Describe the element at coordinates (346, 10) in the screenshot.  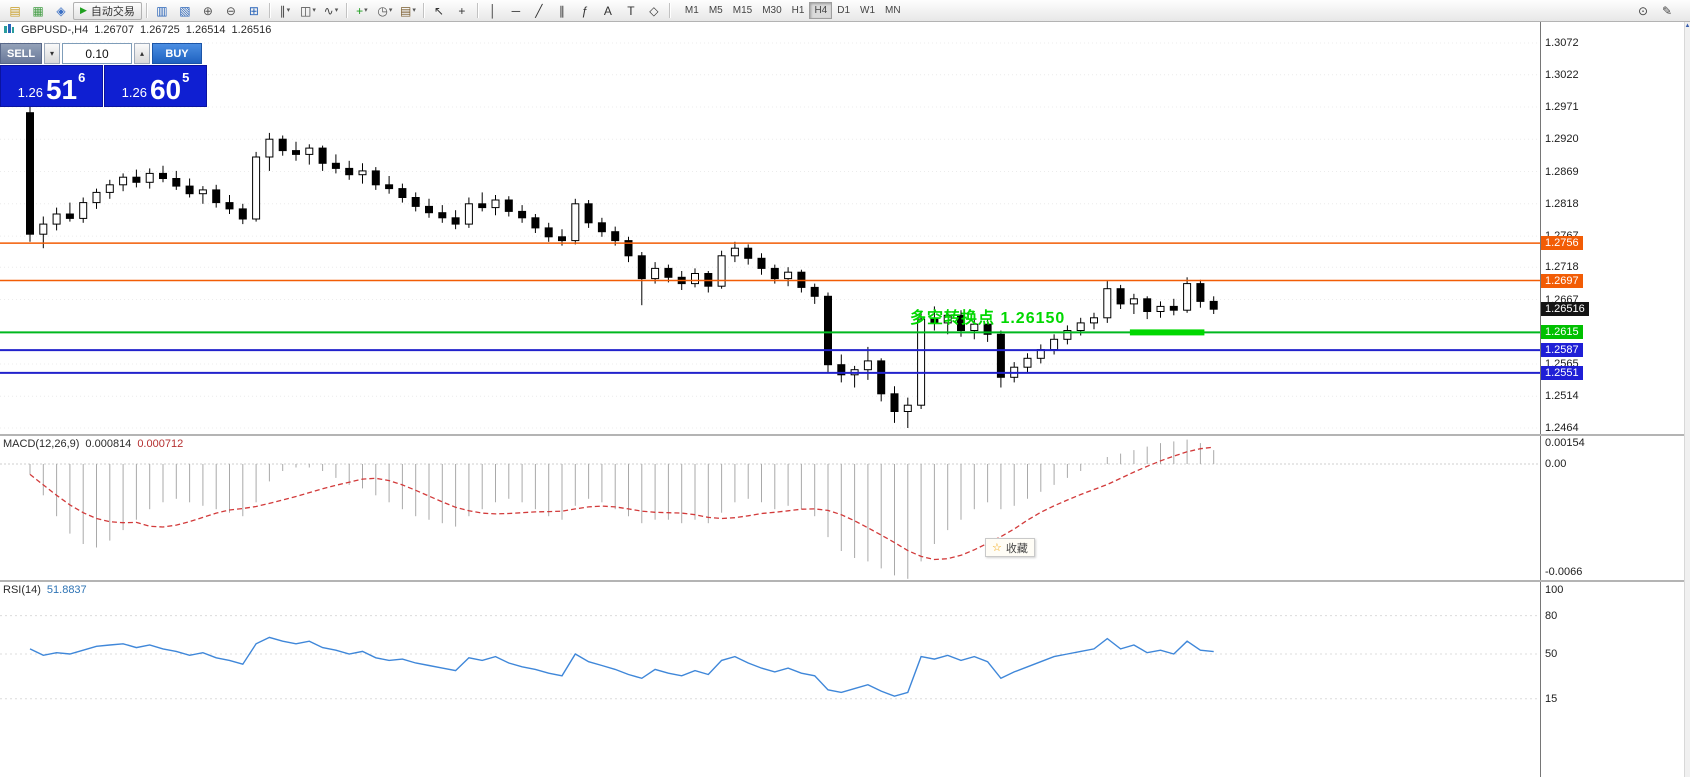
I see `toolbar-separator` at that location.